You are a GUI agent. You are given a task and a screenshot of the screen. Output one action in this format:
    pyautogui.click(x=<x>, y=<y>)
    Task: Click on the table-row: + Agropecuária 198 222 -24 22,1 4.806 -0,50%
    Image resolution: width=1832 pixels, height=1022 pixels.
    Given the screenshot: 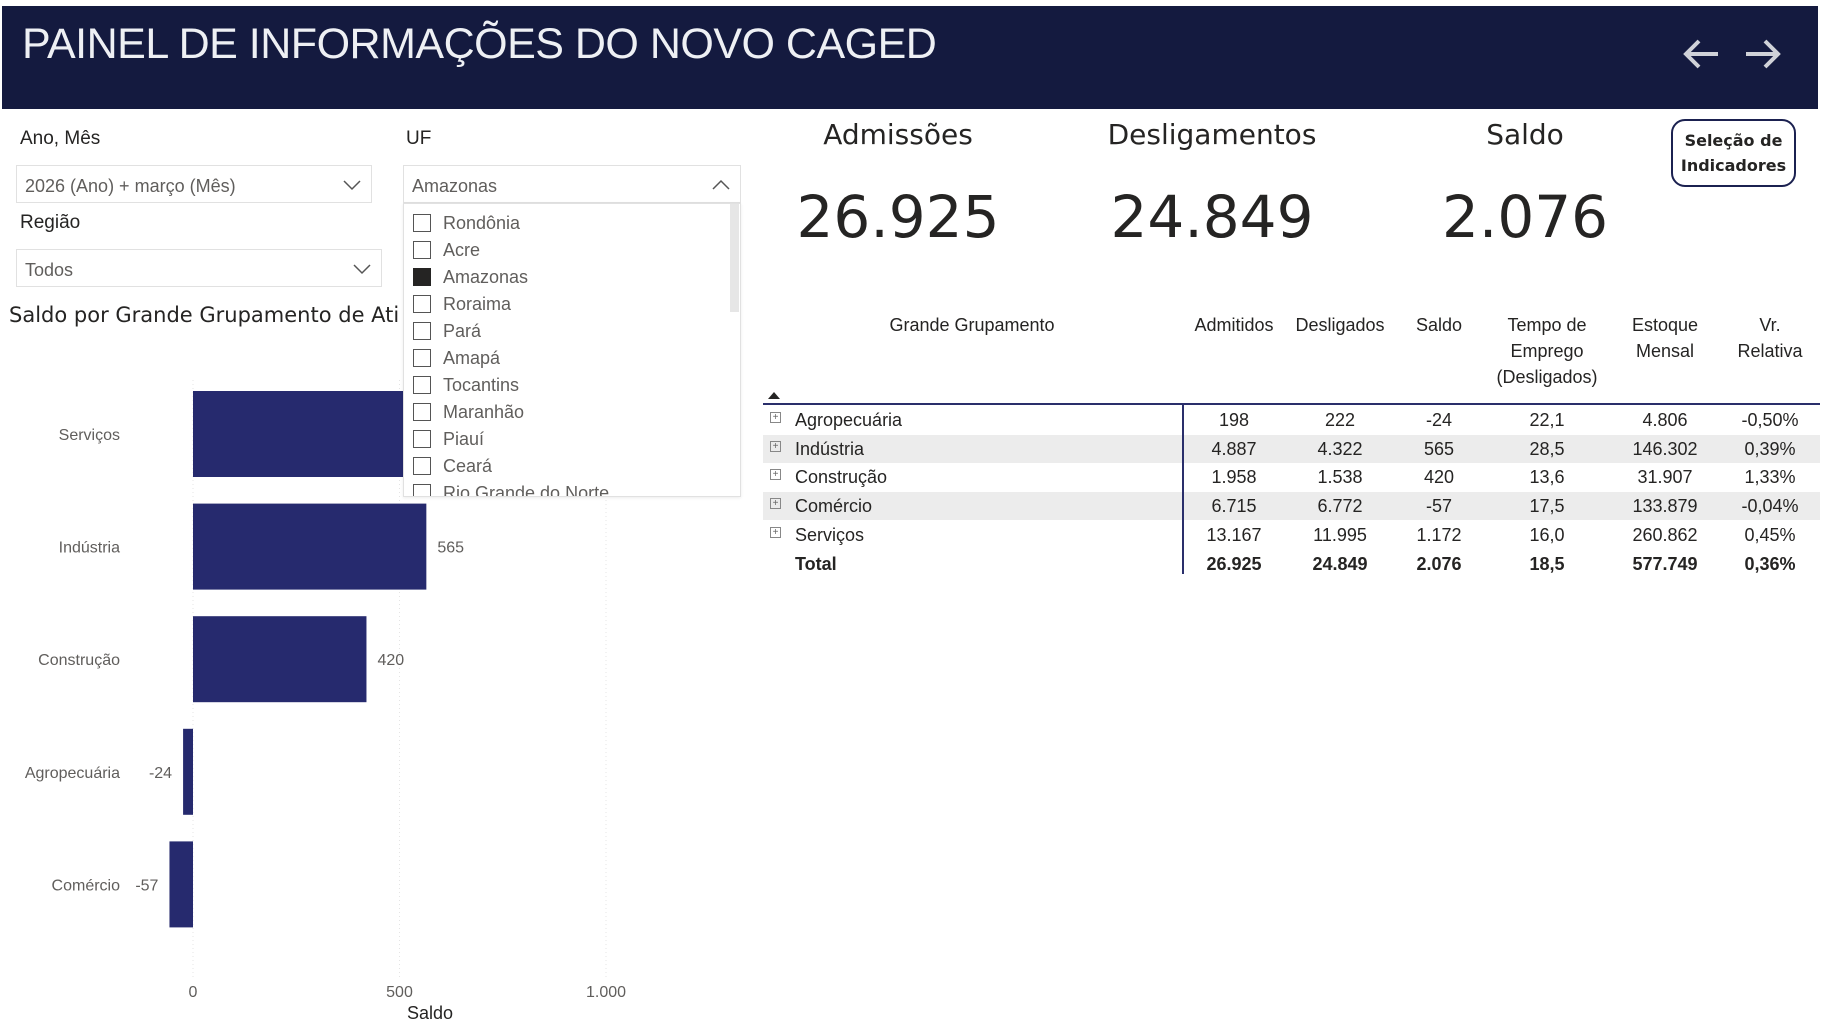 What is the action you would take?
    pyautogui.click(x=1291, y=420)
    